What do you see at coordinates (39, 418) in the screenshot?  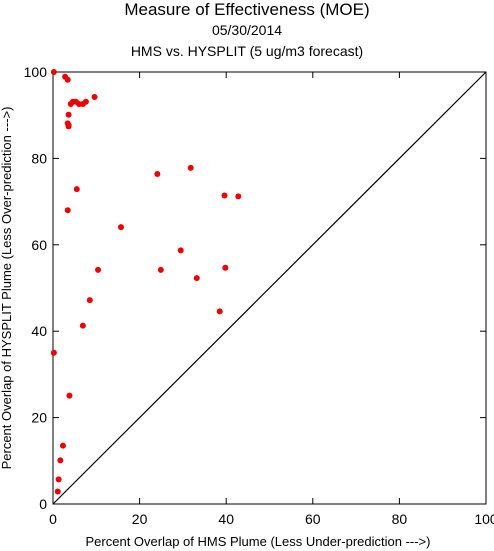 I see `y-tick-label: 20` at bounding box center [39, 418].